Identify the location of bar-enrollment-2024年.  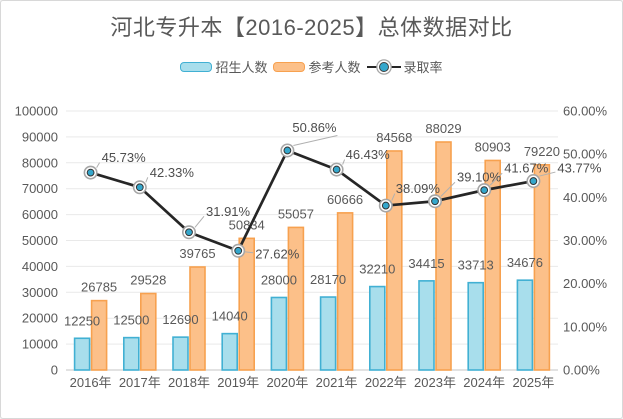
(476, 326).